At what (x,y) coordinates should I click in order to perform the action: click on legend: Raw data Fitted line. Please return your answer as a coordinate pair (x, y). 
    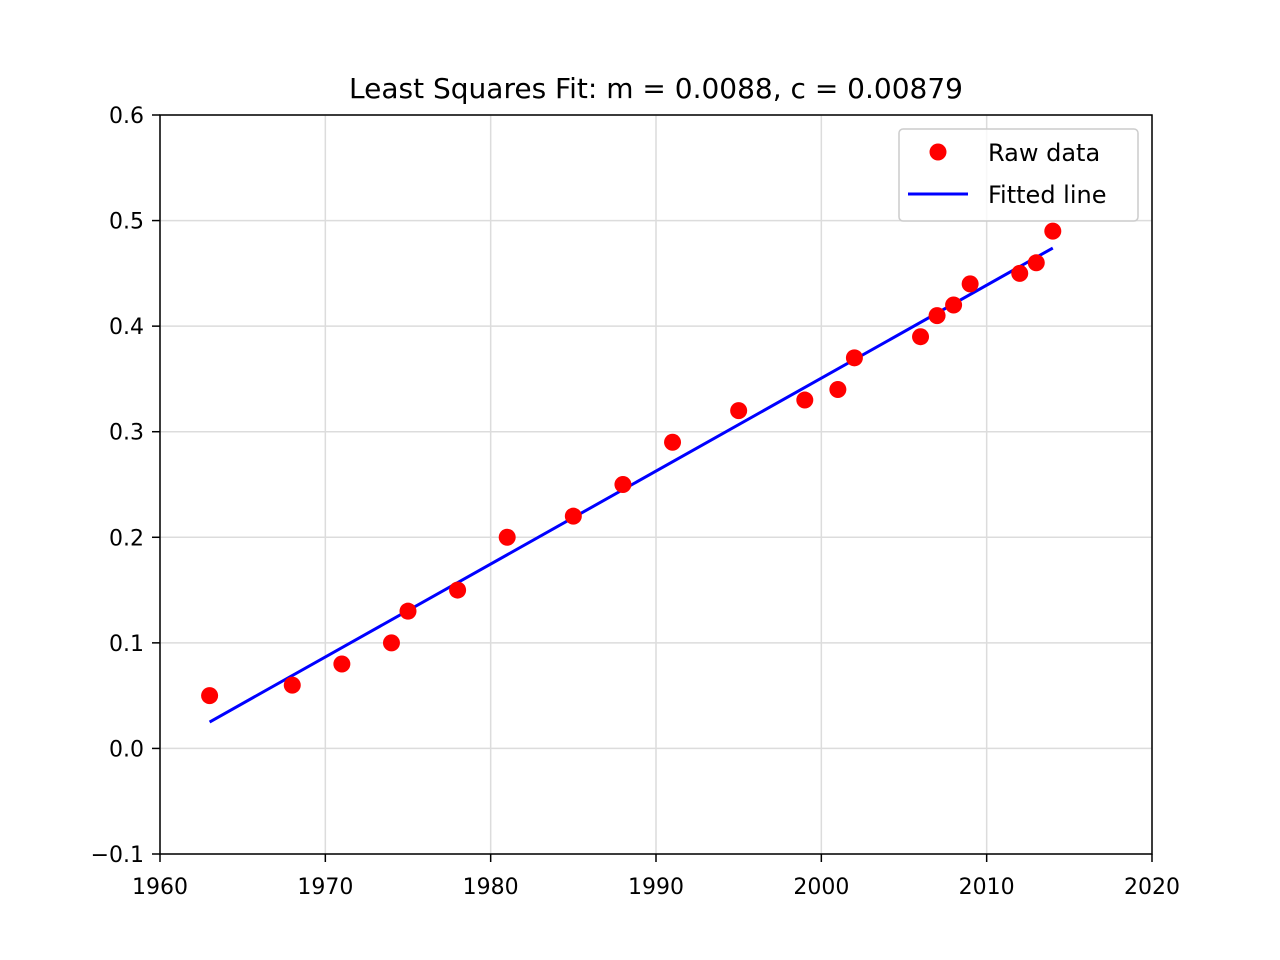
    Looking at the image, I should click on (1018, 175).